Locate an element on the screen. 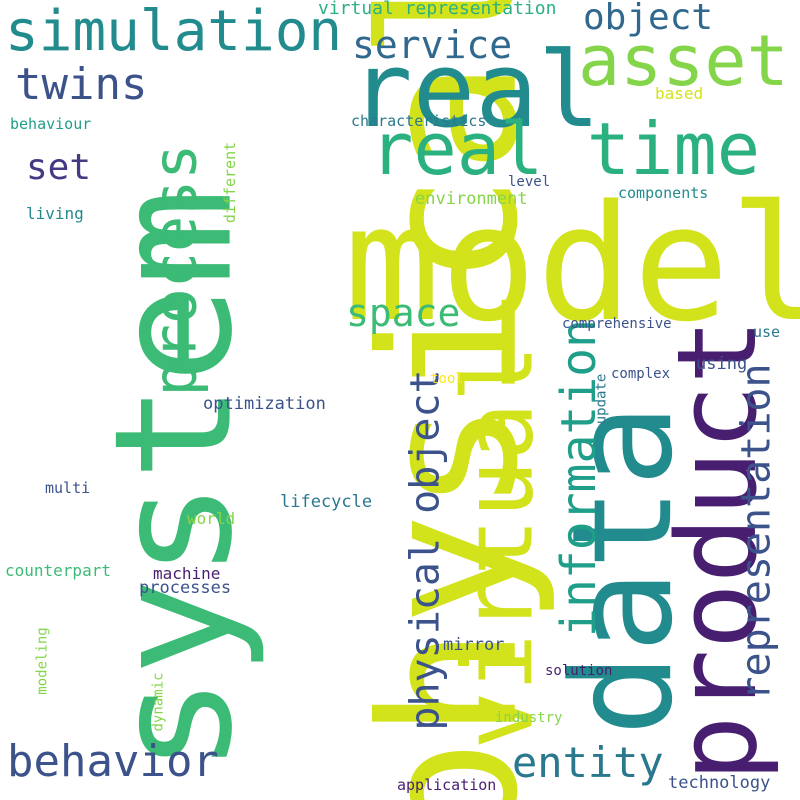 This screenshot has width=800, height=800. word-lifecycle: lifecycle is located at coordinates (326, 502).